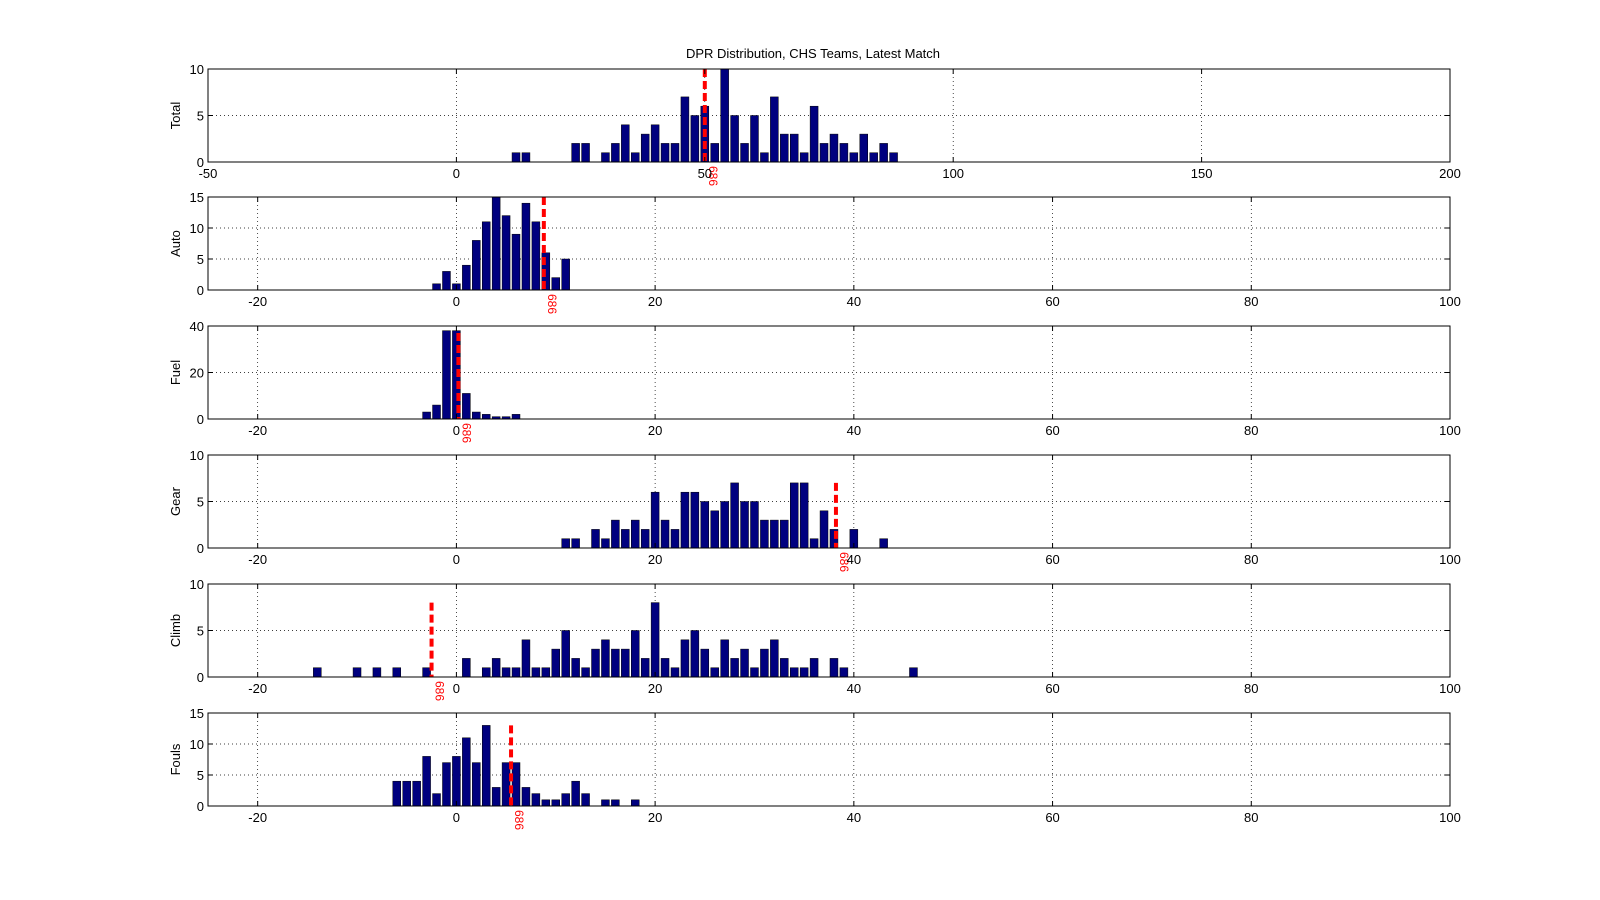  What do you see at coordinates (814, 381) in the screenshot?
I see `subplot-fuel: 686 -20 0 20 40 60 80 100 0 20 40 Fuel` at bounding box center [814, 381].